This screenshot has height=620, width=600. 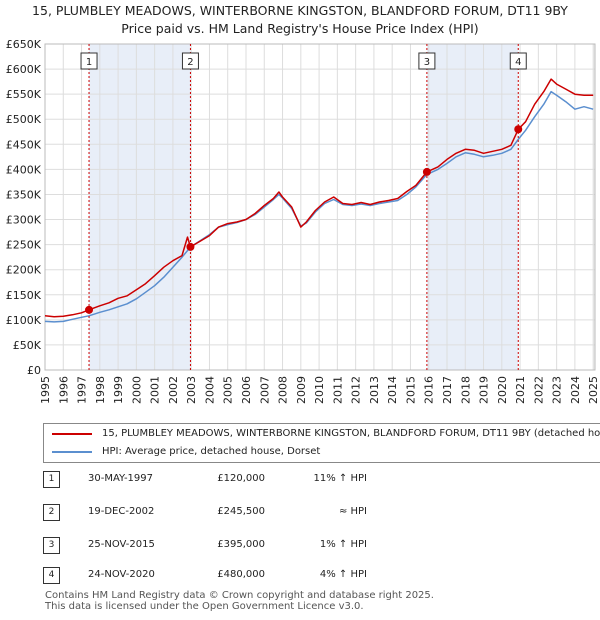 What do you see at coordinates (24, 320) in the screenshot?
I see `y-tick-label: £100K` at bounding box center [24, 320].